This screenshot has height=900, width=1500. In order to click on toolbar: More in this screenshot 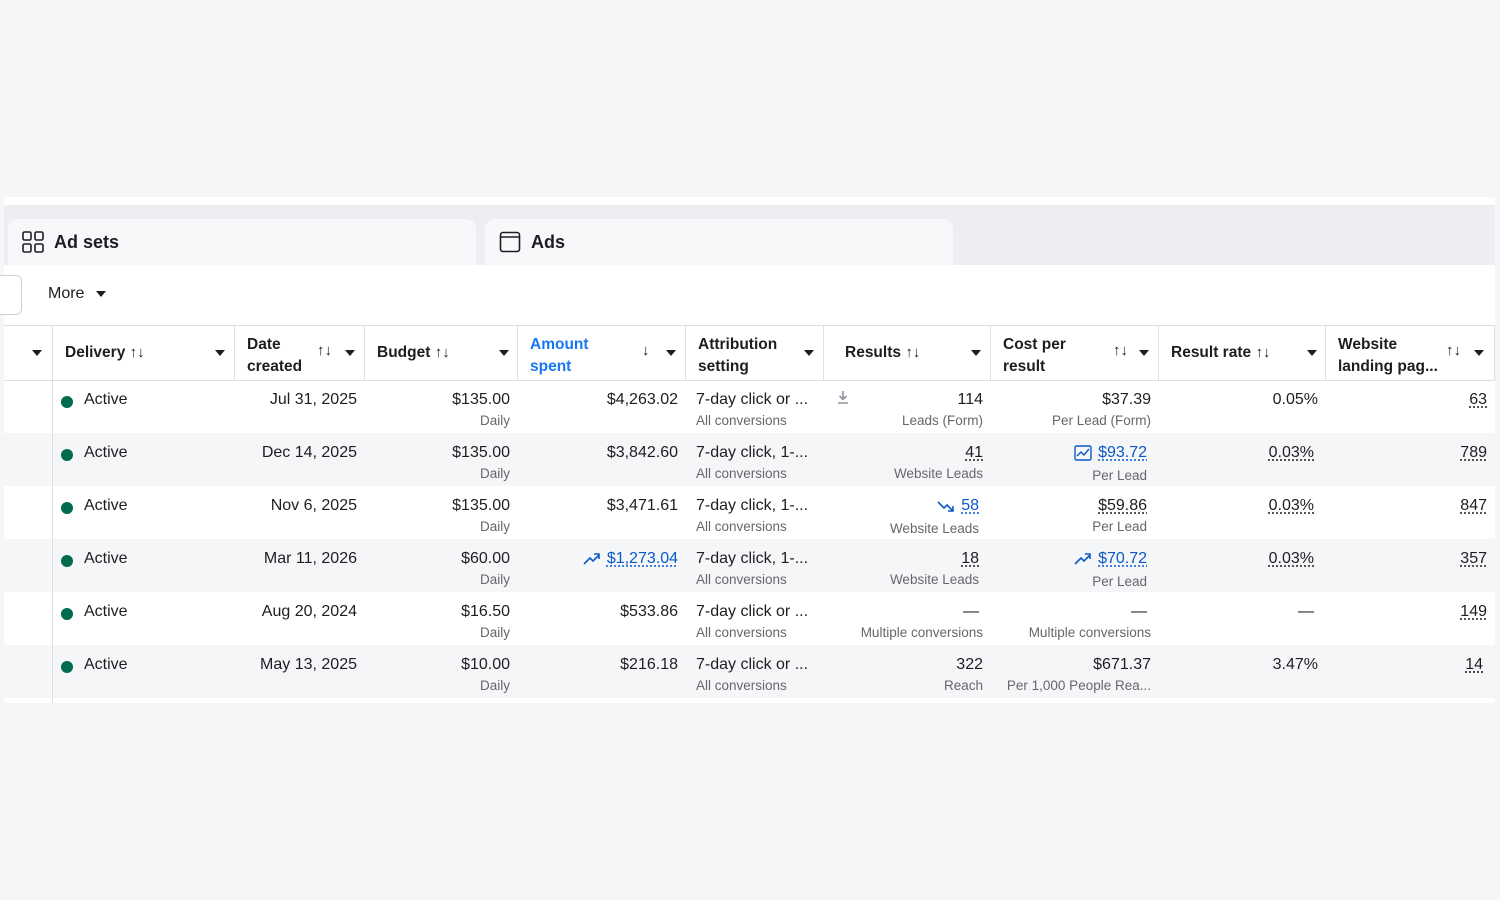, I will do `click(747, 295)`.